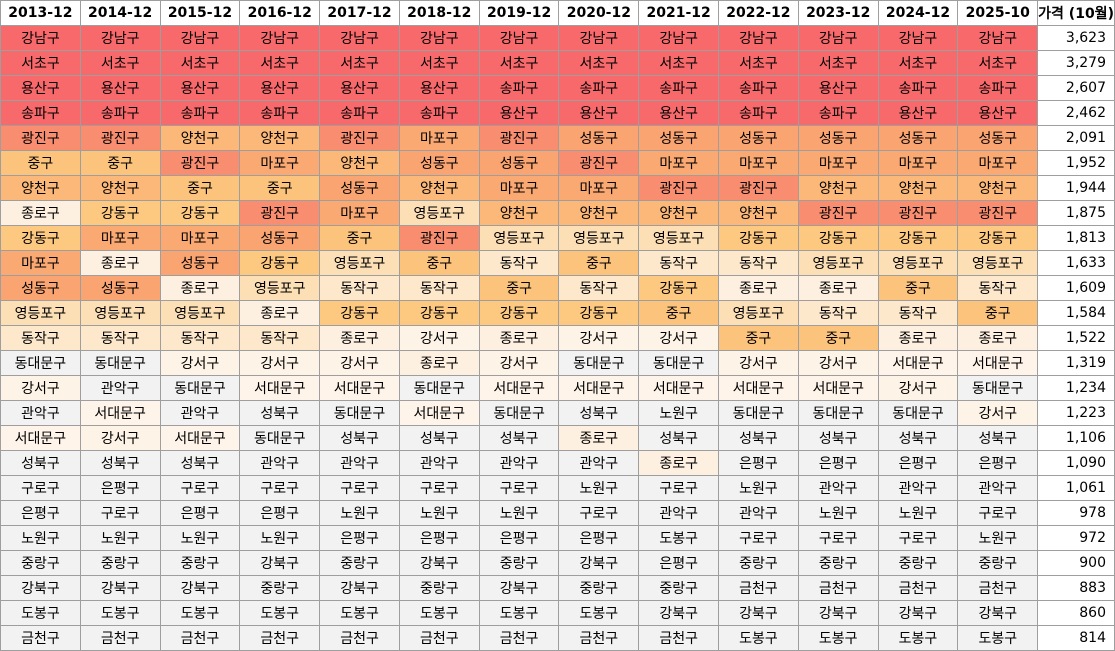 The width and height of the screenshot is (1115, 651). I want to click on price-cell: 3,623, so click(1076, 38).